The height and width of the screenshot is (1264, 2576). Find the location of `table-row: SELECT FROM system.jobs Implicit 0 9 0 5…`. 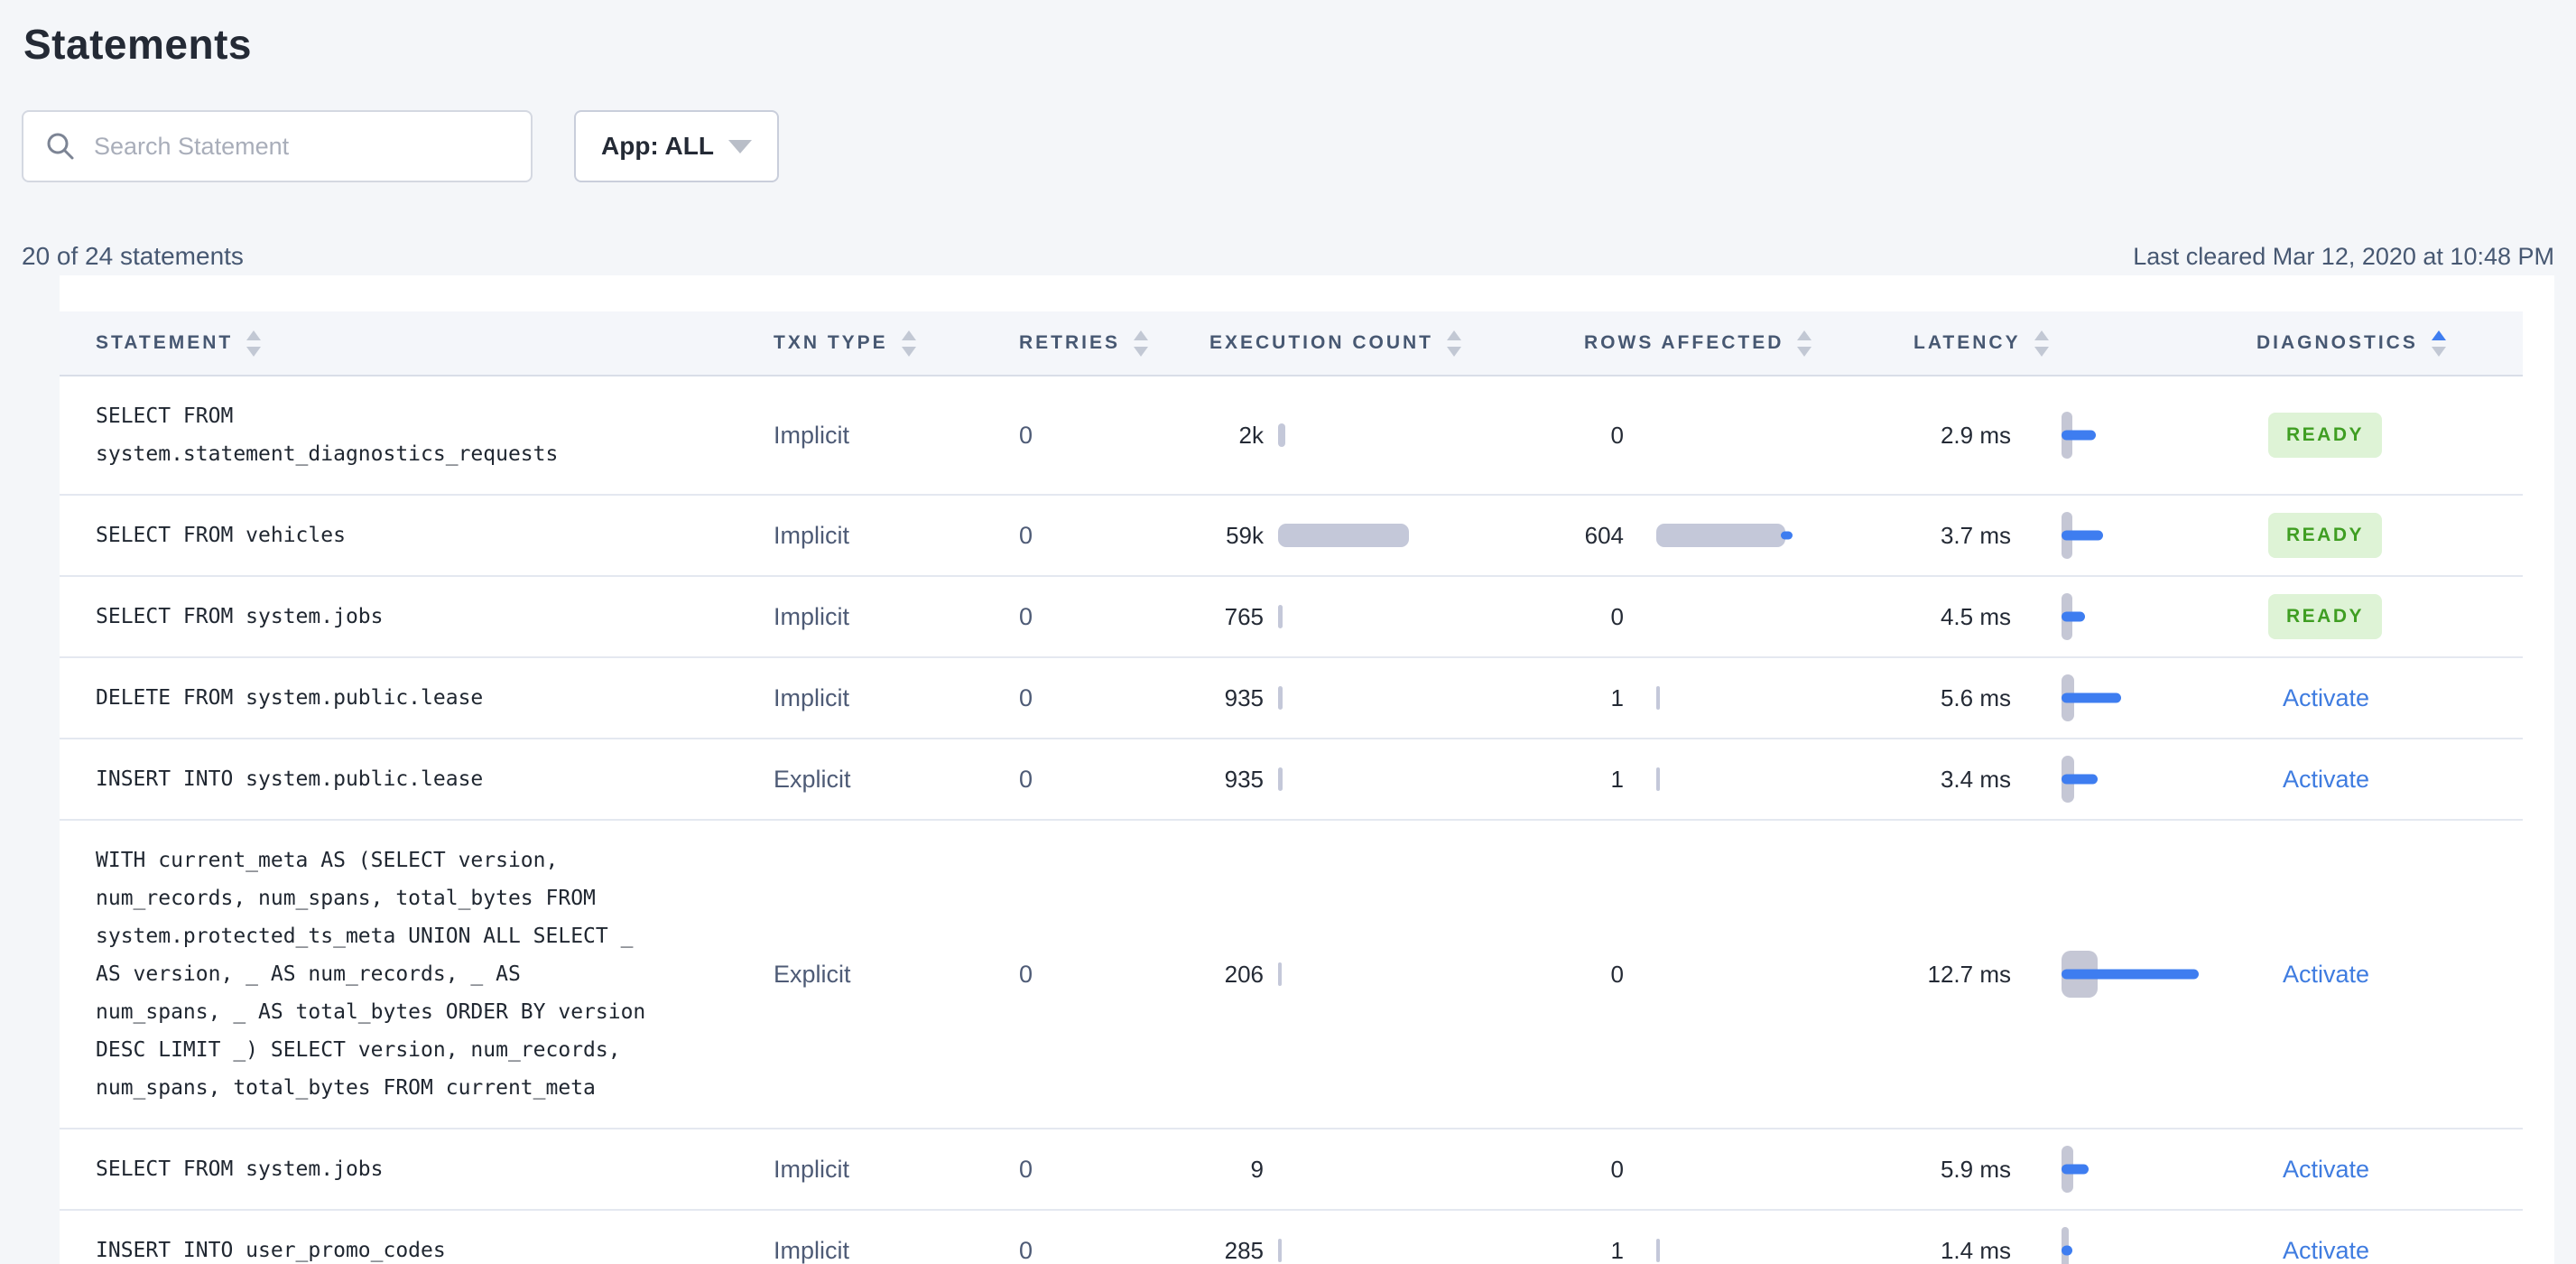

table-row: SELECT FROM system.jobs Implicit 0 9 0 5… is located at coordinates (1291, 1170).